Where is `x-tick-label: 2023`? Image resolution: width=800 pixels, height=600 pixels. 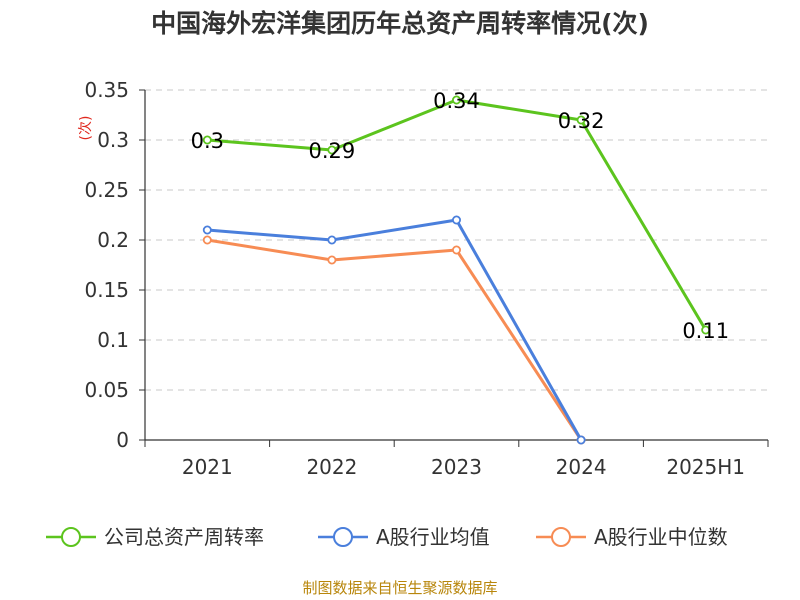 x-tick-label: 2023 is located at coordinates (456, 467).